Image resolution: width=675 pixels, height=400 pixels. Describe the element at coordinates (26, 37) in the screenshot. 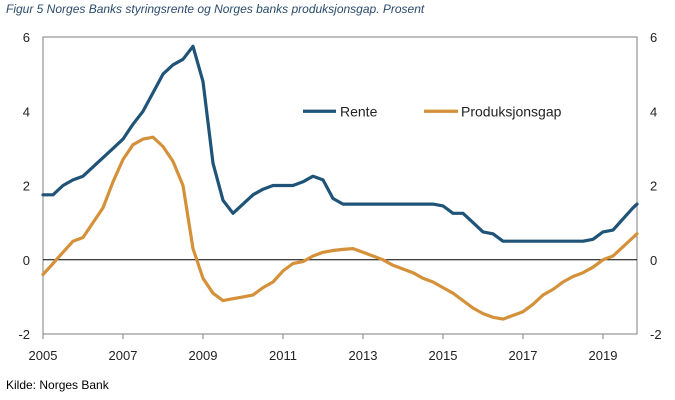

I see `y-tick-label-left: 6` at that location.